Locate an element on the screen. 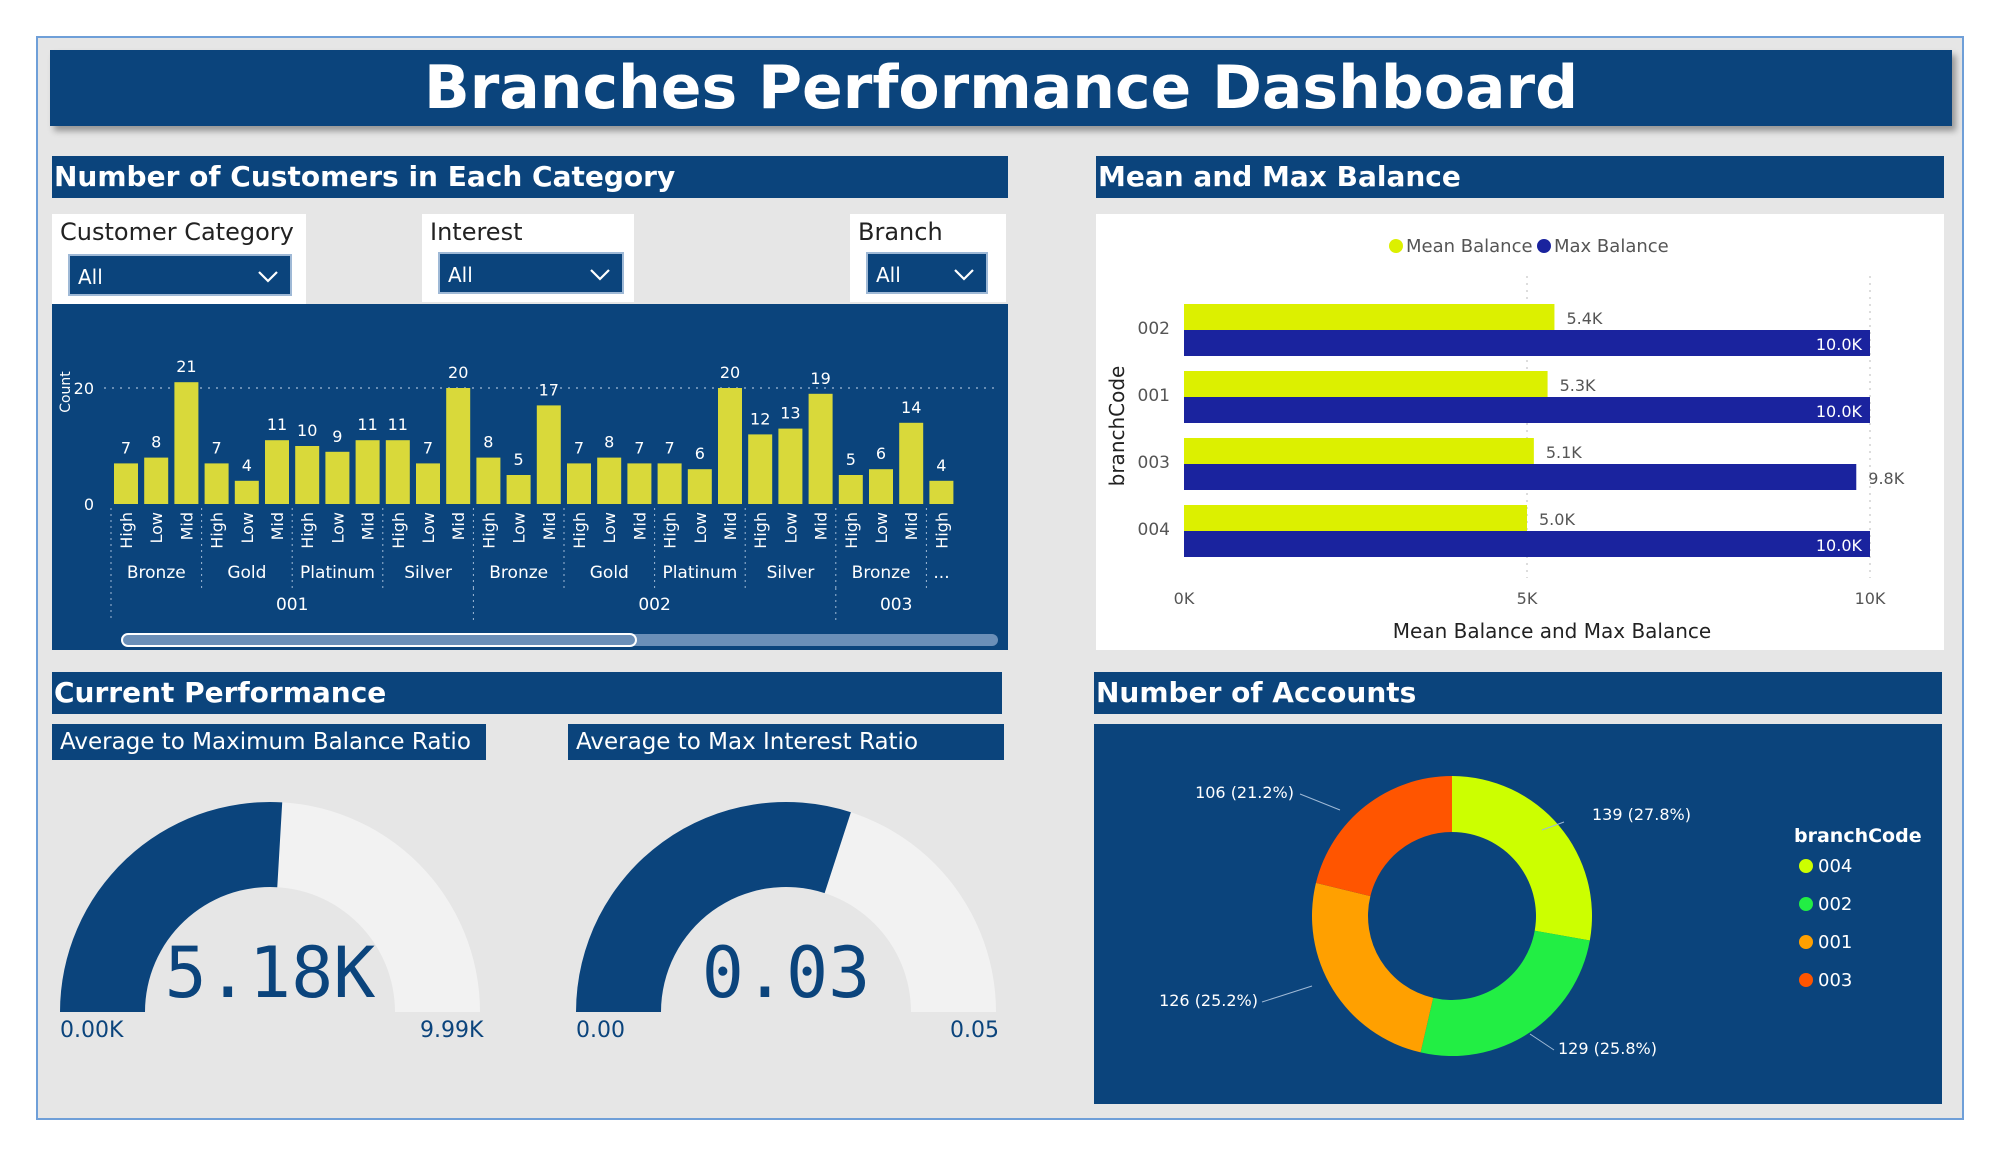  customer-category-dropdown: All is located at coordinates (180, 275).